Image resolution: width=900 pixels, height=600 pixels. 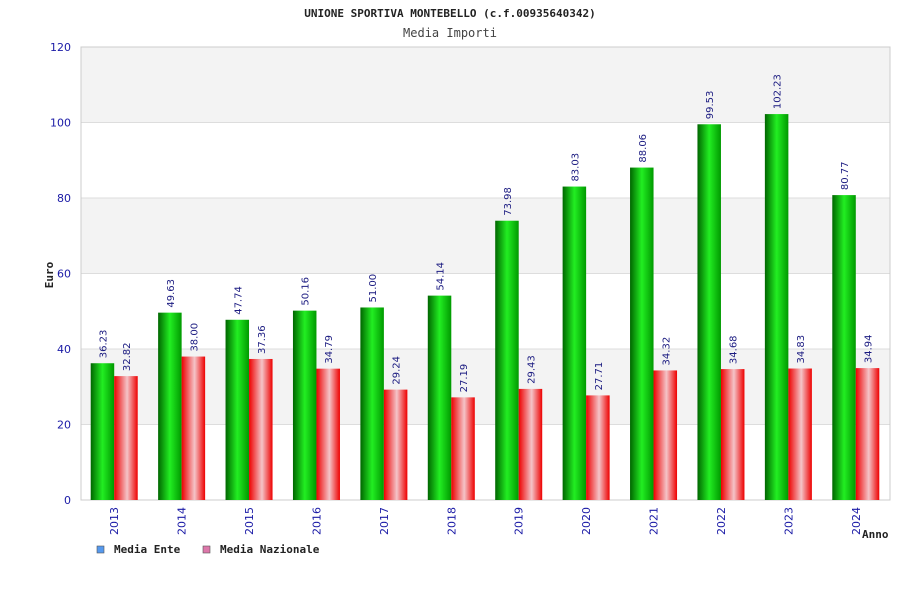 What do you see at coordinates (721, 521) in the screenshot?
I see `x-tick-label: 2022` at bounding box center [721, 521].